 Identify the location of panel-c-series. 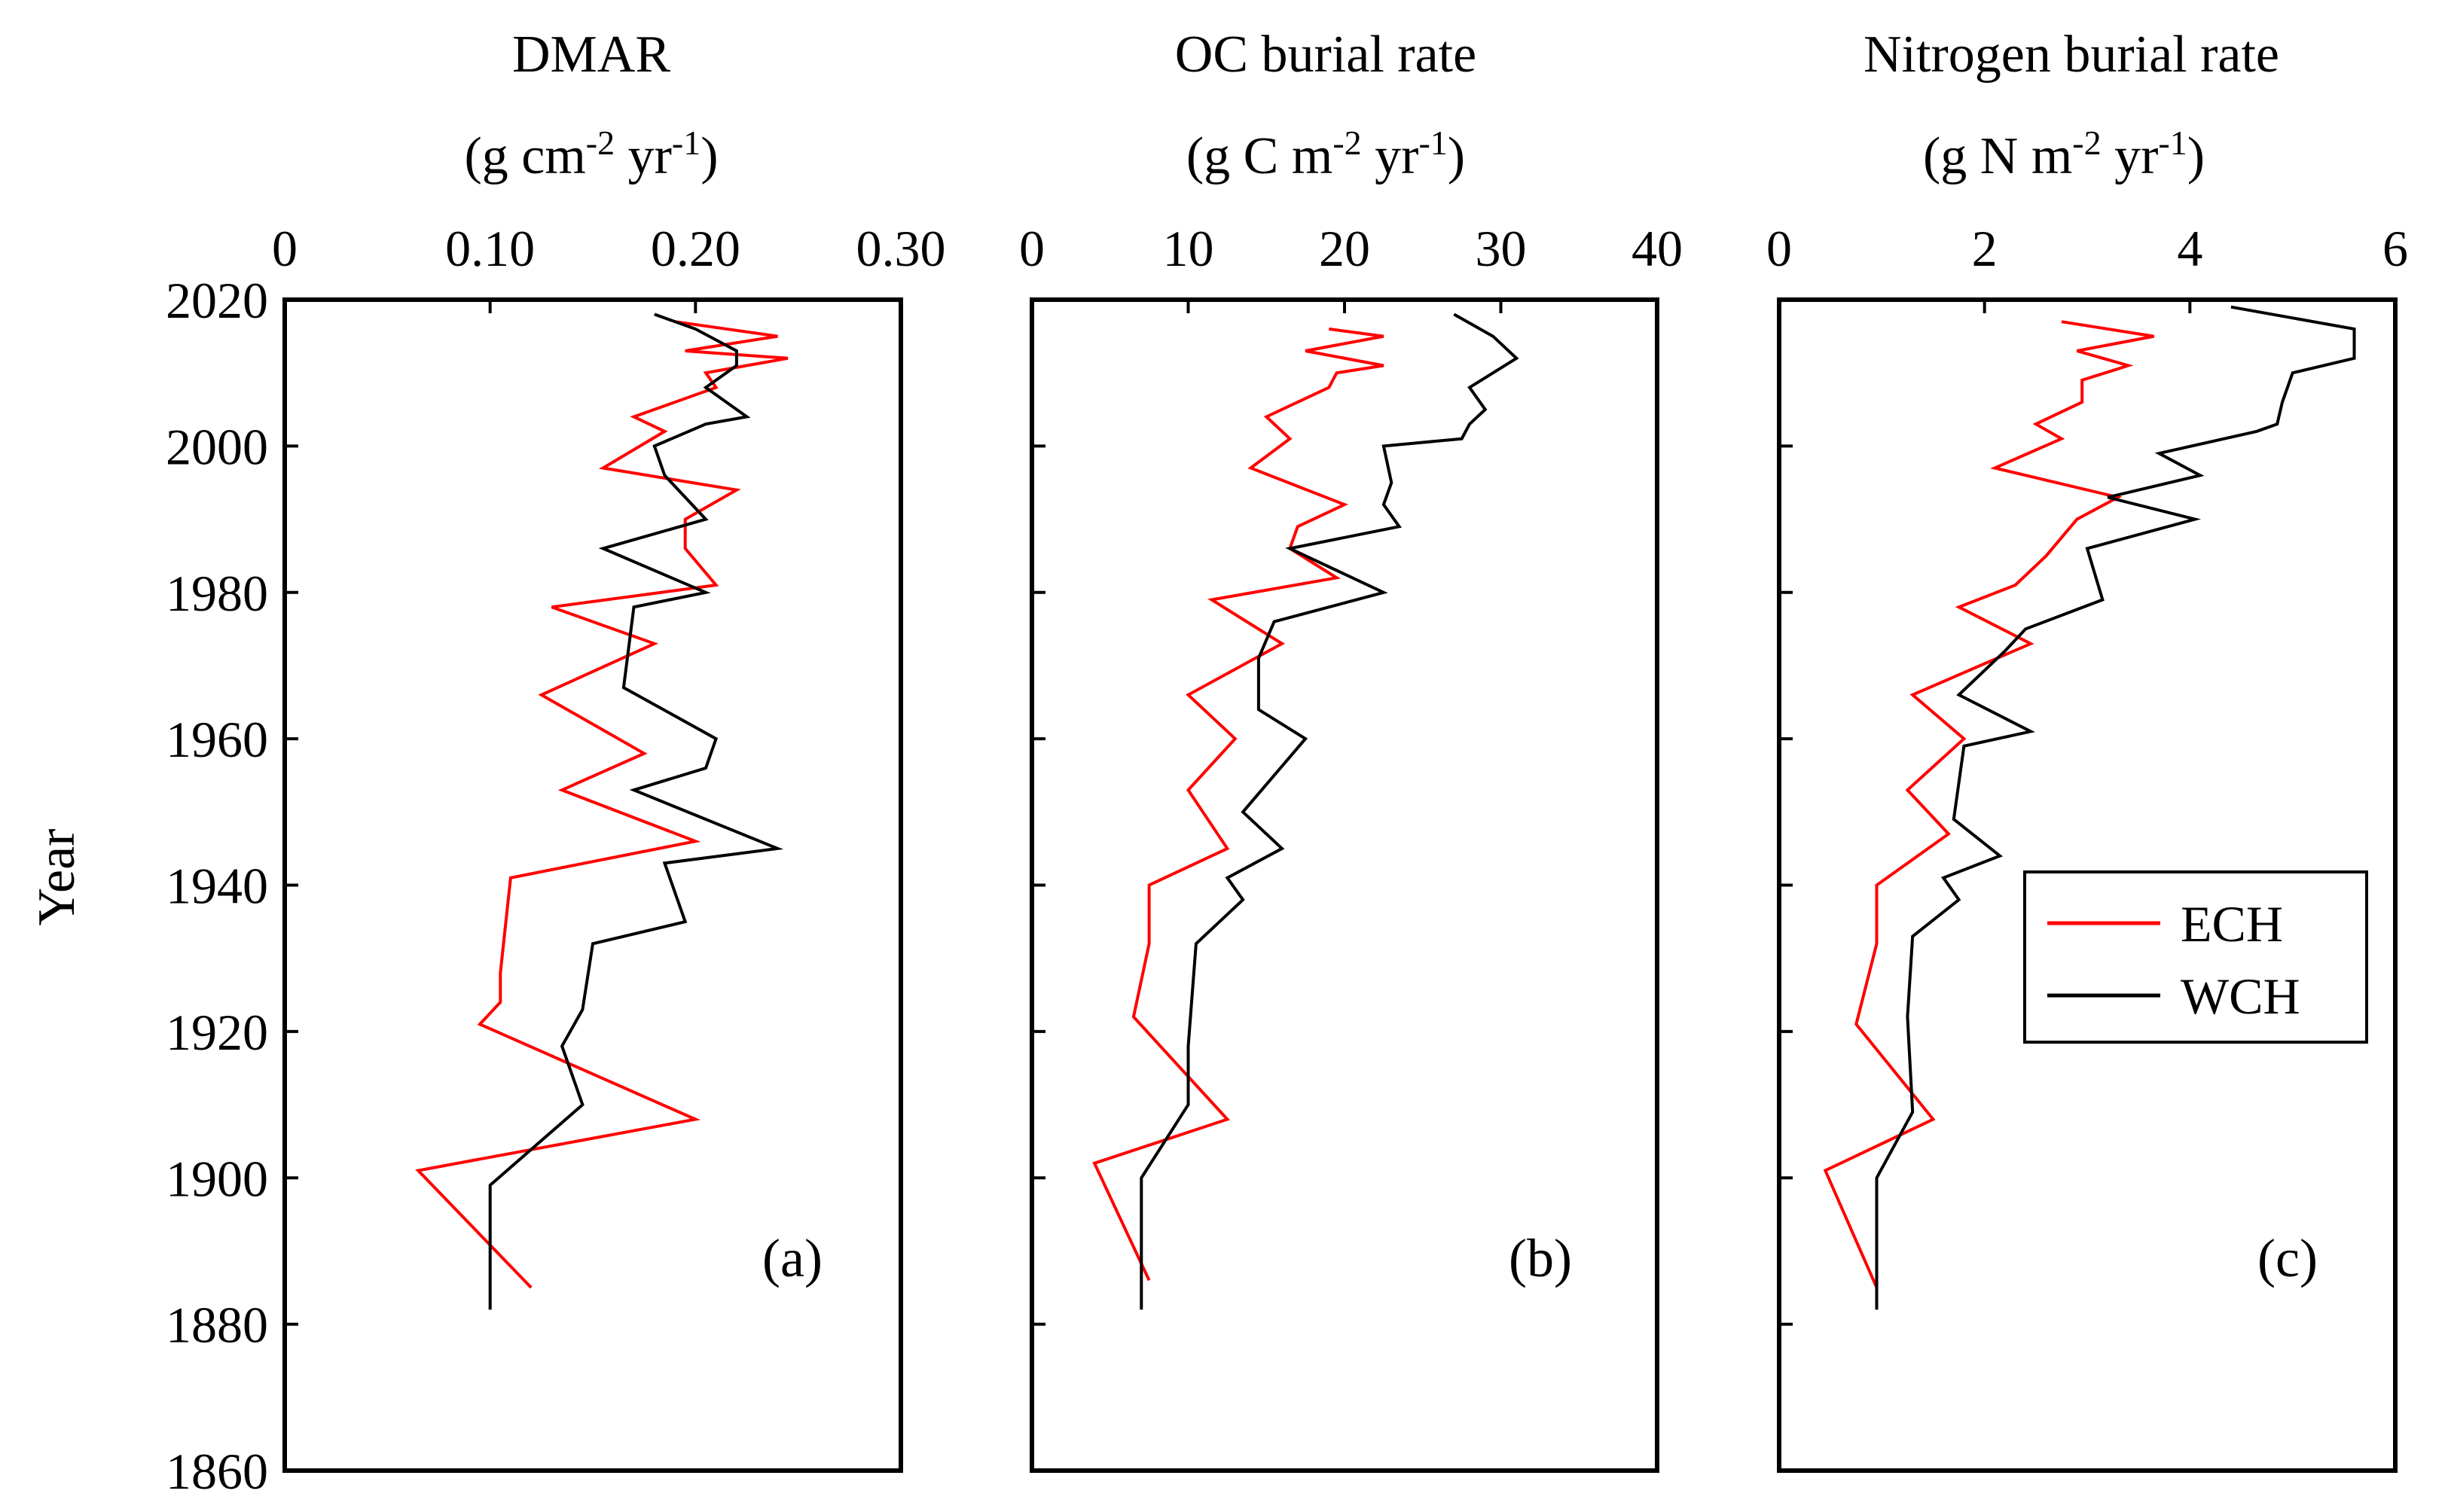
(2090, 808).